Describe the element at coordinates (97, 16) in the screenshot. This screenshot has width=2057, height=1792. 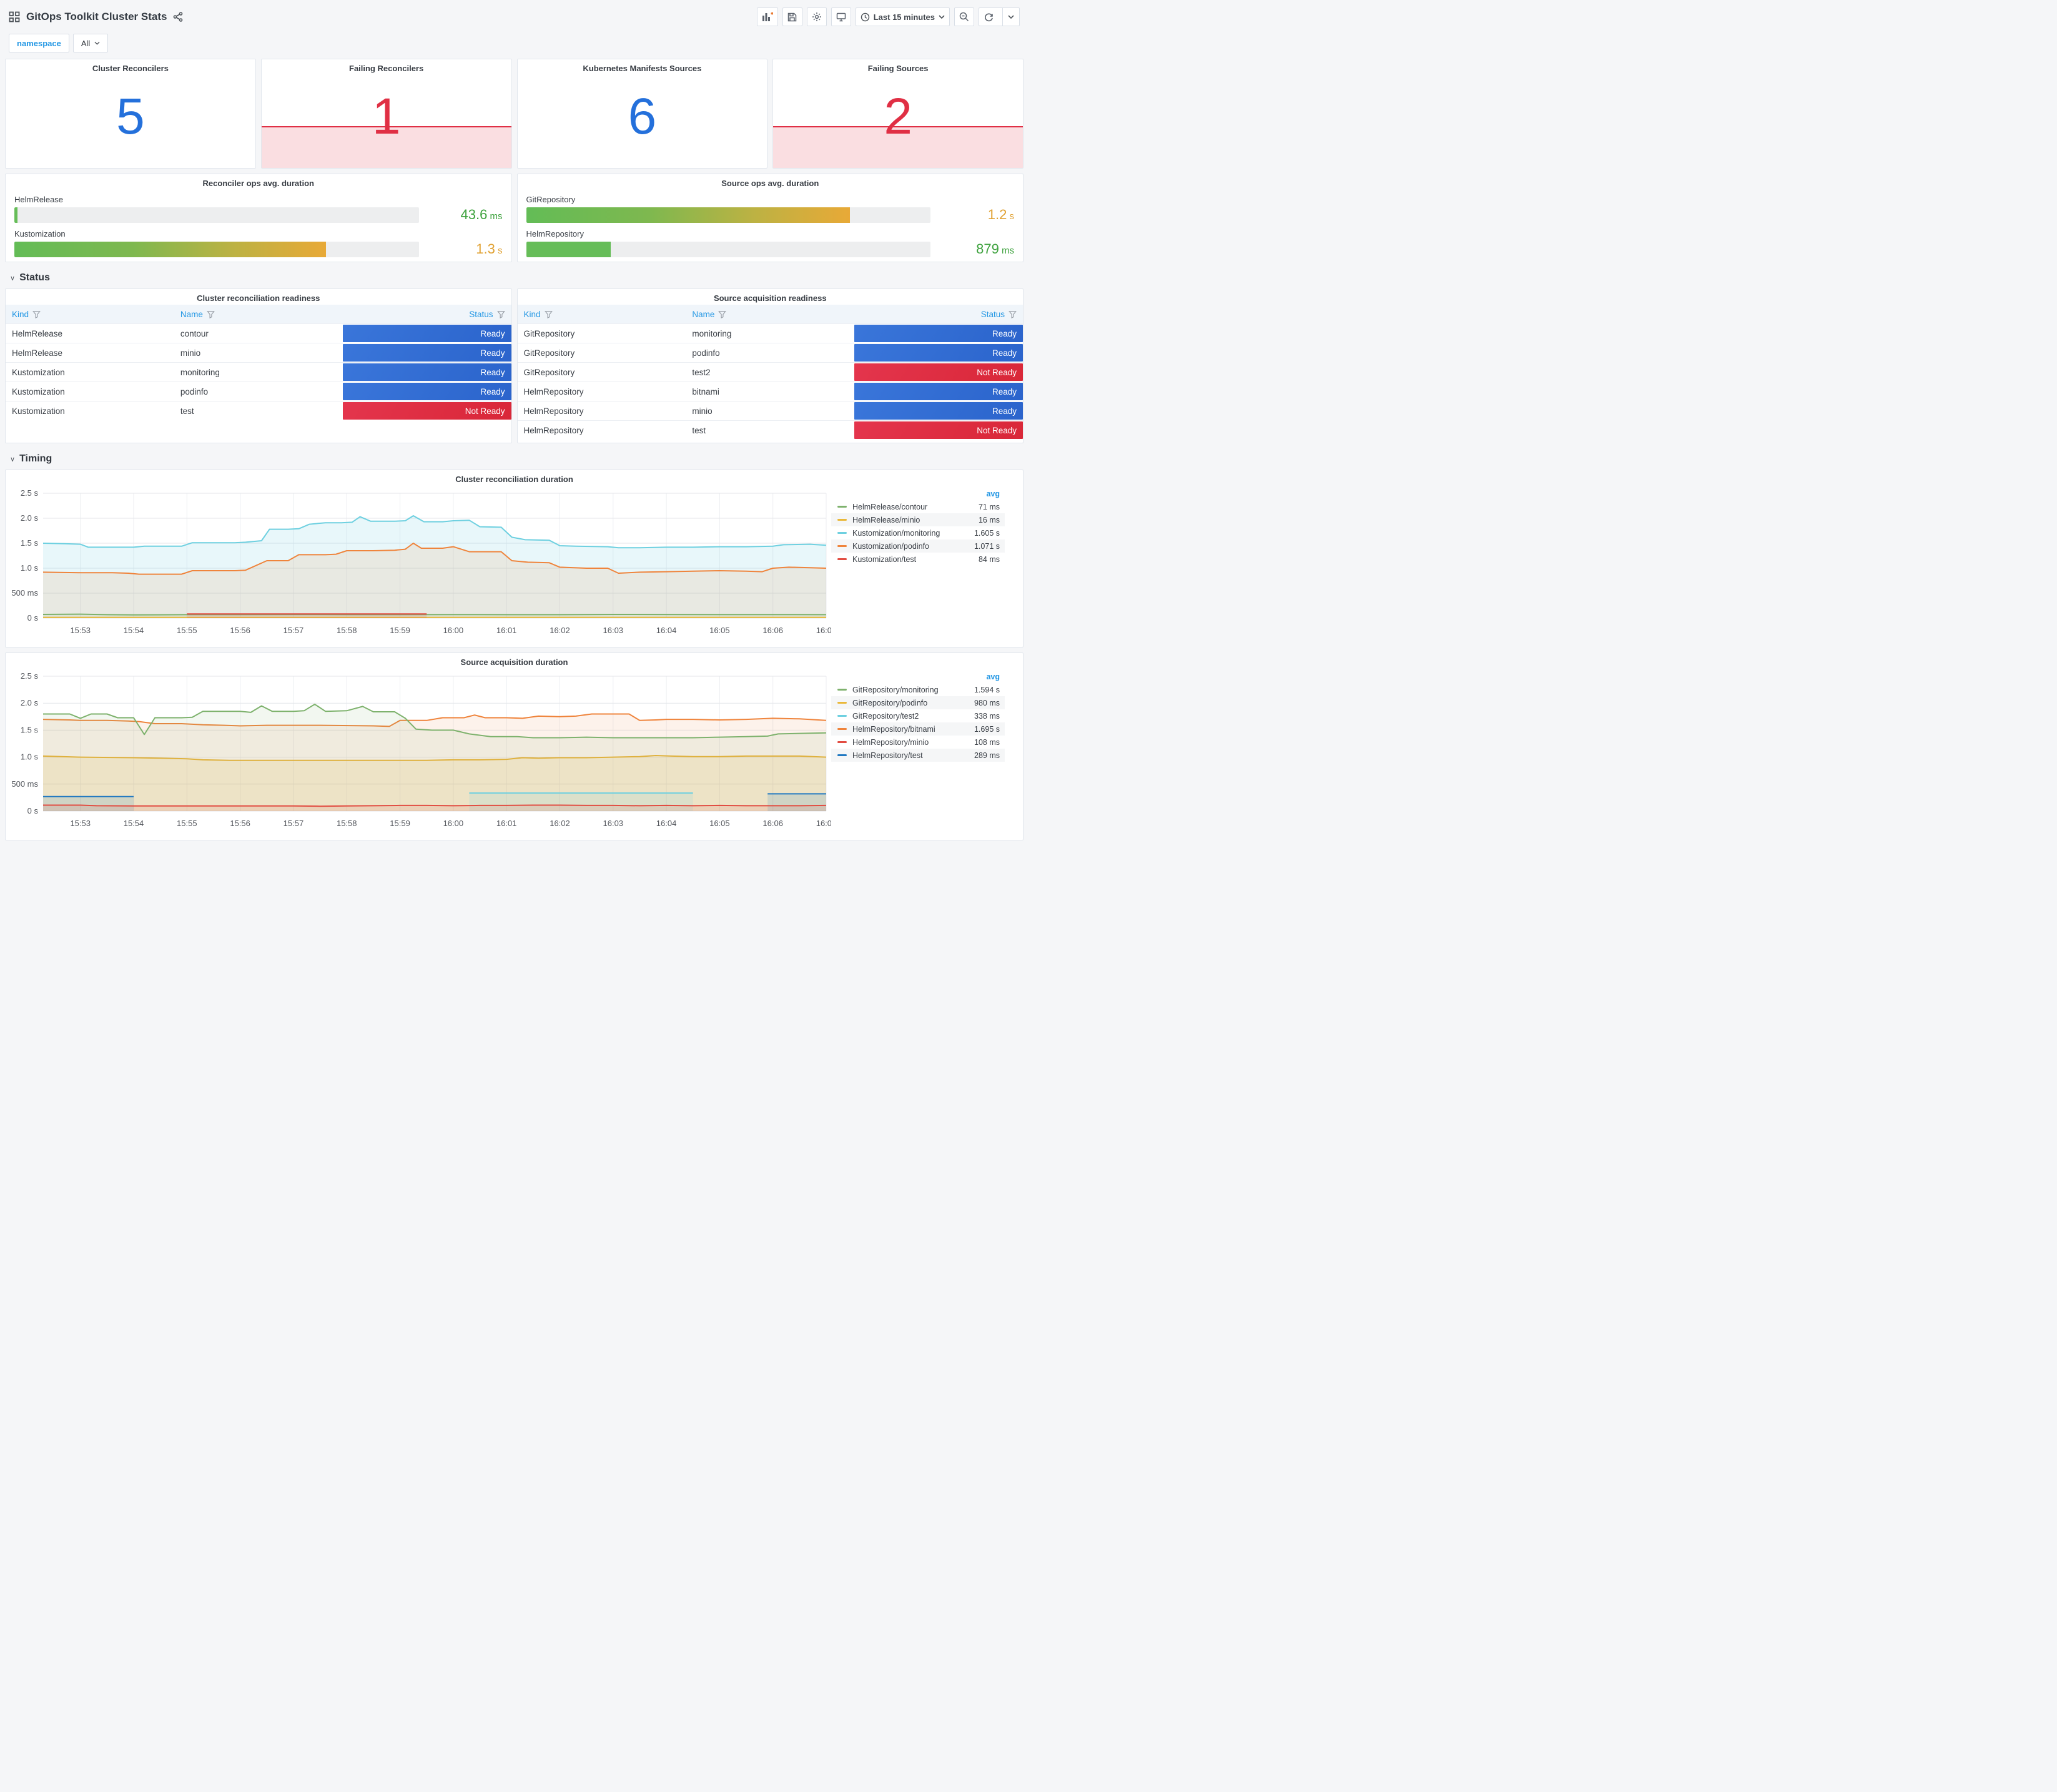
I see `page-title: GitOps Toolkit Cluster Stats` at that location.